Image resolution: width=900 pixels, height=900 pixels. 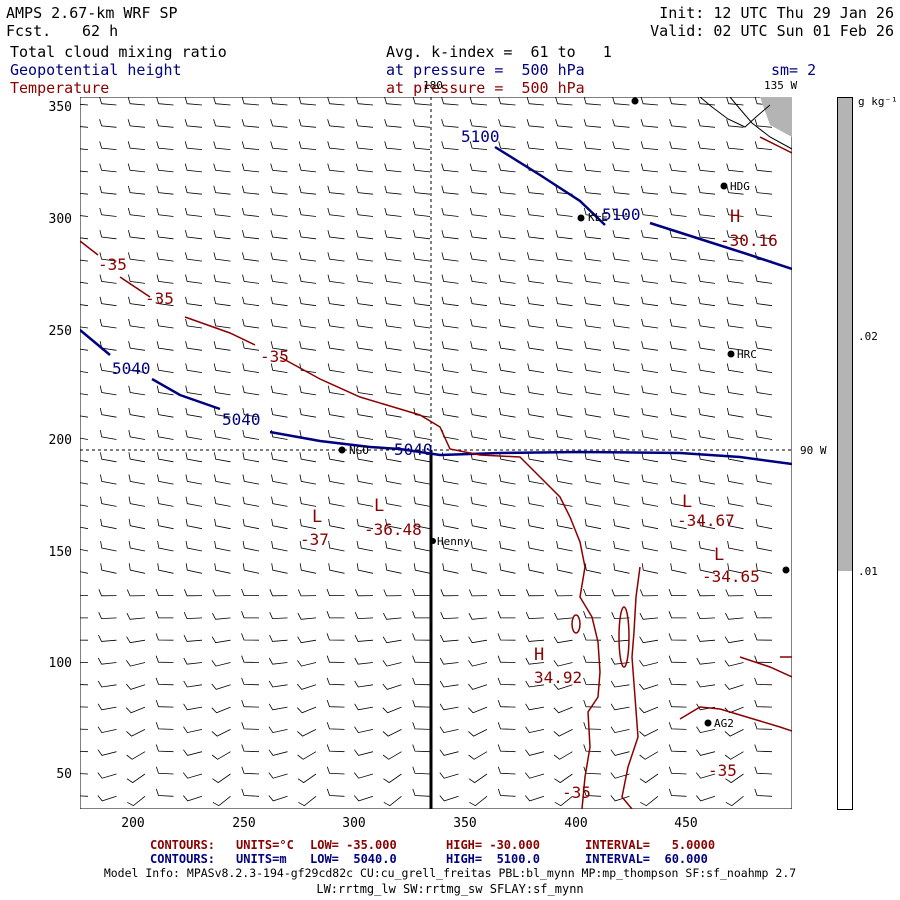 What do you see at coordinates (781, 85) in the screenshot?
I see `lon-label-135w: 135 W` at bounding box center [781, 85].